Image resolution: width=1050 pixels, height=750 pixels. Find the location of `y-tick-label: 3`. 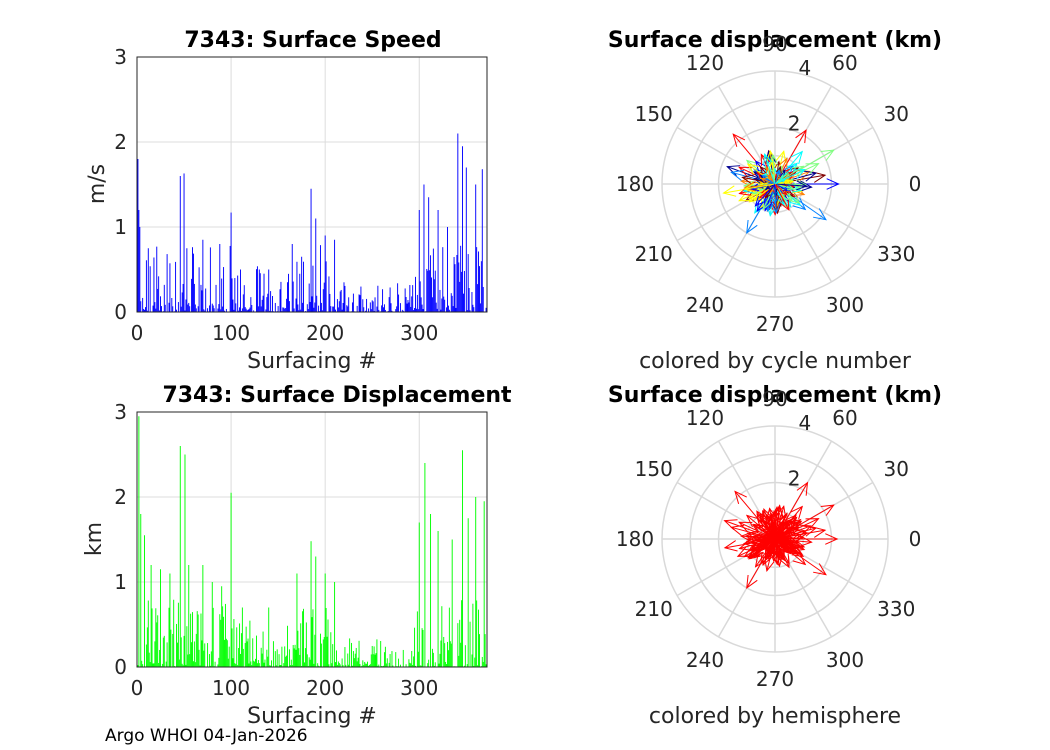

y-tick-label: 3 is located at coordinates (120, 412).